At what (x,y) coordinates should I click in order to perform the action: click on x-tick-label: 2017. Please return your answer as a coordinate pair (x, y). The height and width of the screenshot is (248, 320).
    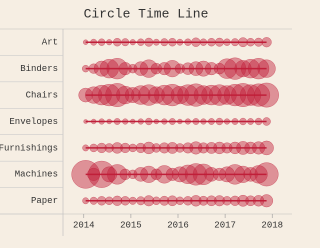
    Looking at the image, I should click on (225, 225).